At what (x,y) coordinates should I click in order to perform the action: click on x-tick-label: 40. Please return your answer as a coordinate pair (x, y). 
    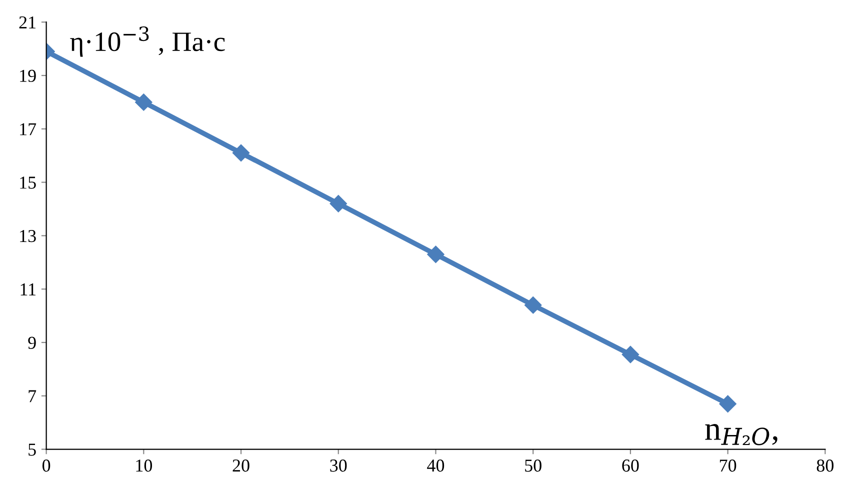
    Looking at the image, I should click on (435, 466).